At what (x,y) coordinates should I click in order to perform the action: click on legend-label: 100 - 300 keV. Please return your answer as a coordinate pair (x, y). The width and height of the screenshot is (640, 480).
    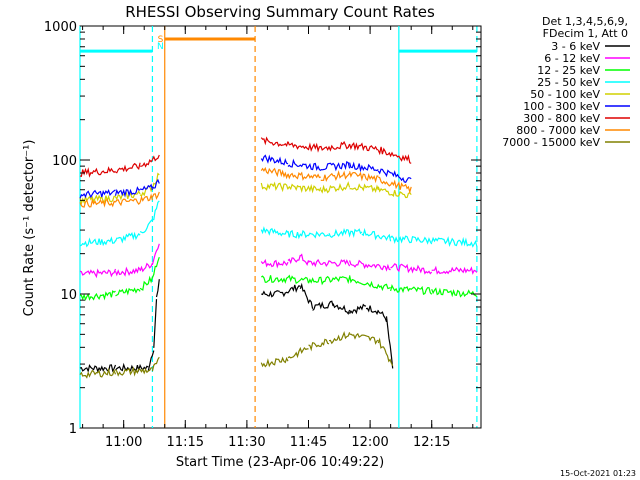
    Looking at the image, I should click on (561, 106).